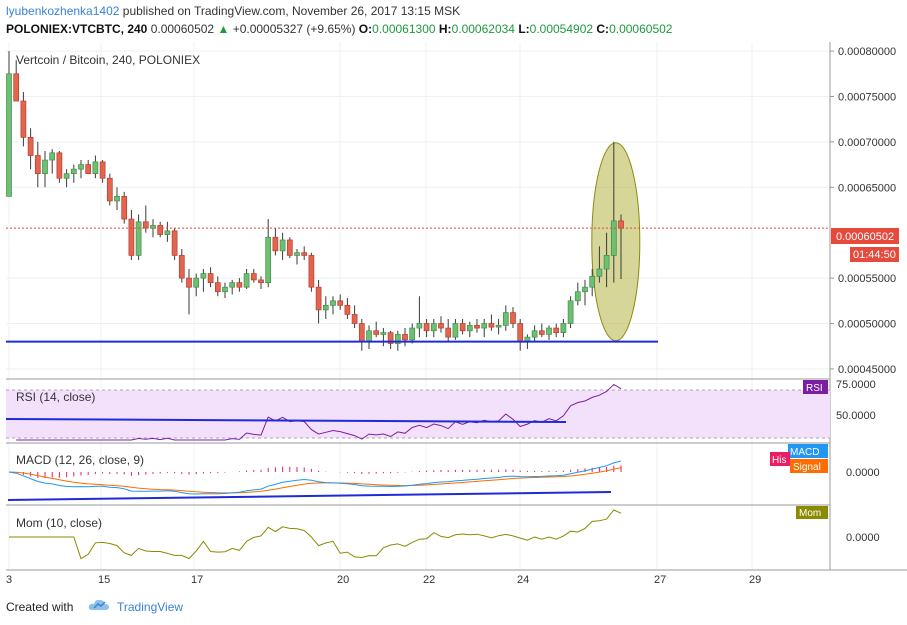 The height and width of the screenshot is (625, 907). Describe the element at coordinates (98, 604) in the screenshot. I see `tradingview-cloud-icon` at that location.